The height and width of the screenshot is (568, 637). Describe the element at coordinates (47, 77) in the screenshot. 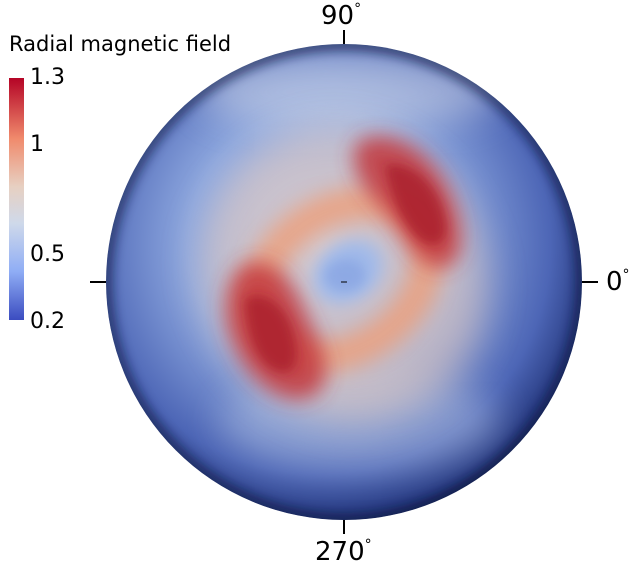

I see `colorbar-tick-max: 1.3` at that location.